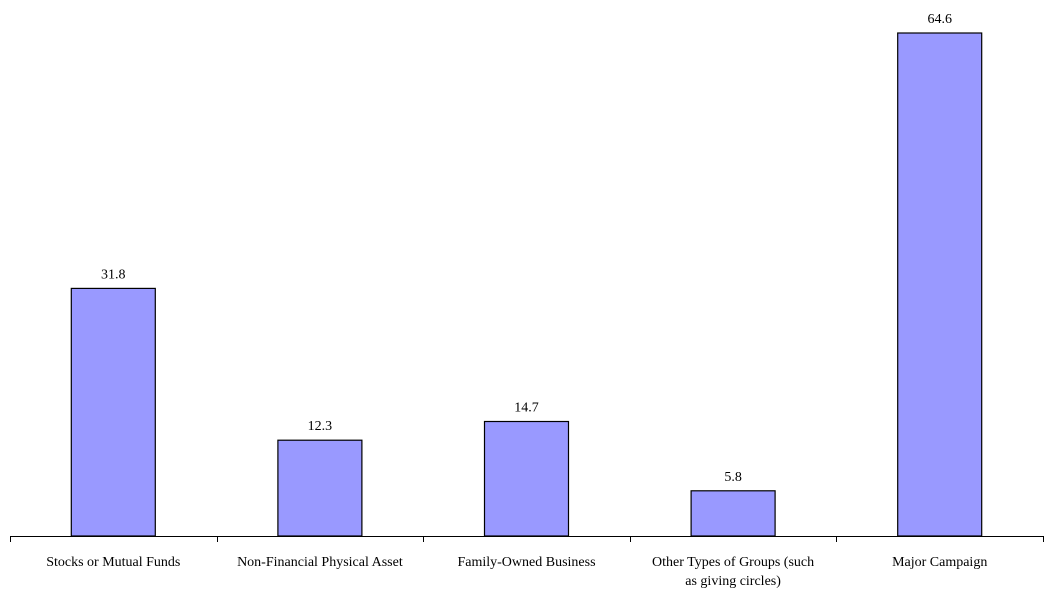 The height and width of the screenshot is (592, 1045). What do you see at coordinates (320, 426) in the screenshot?
I see `bar-value-label: 12.3` at bounding box center [320, 426].